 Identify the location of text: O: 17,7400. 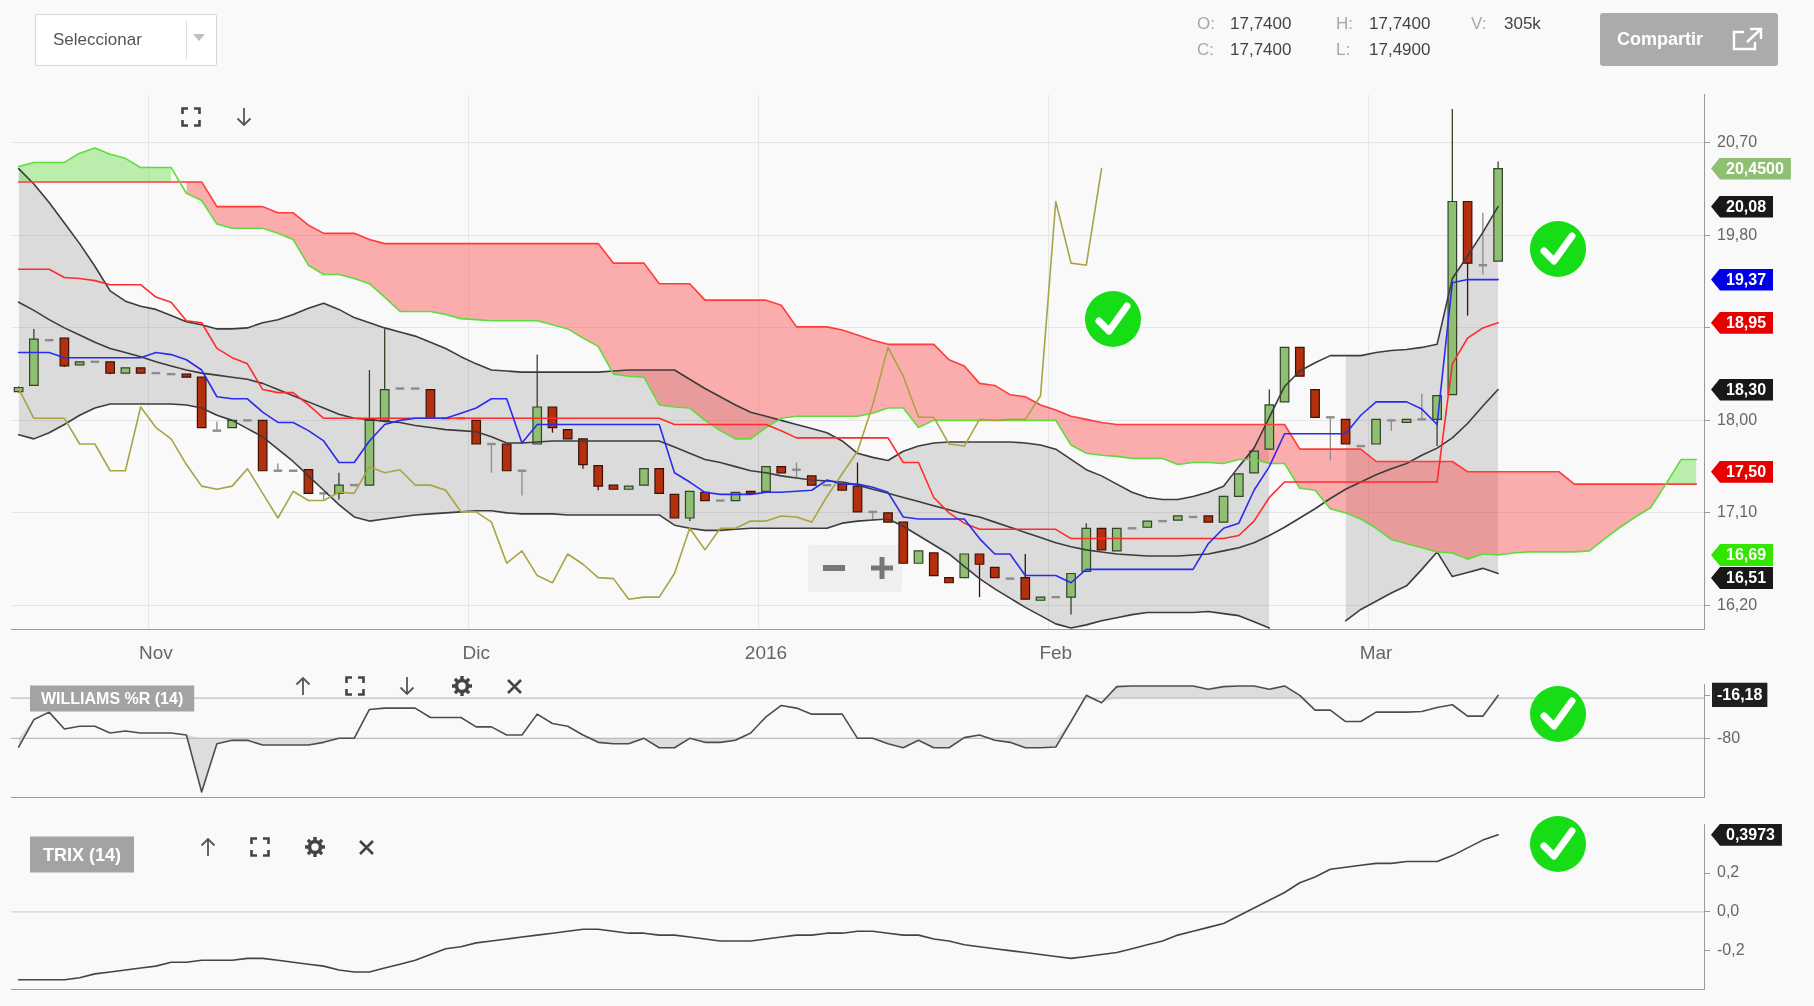
(1244, 24).